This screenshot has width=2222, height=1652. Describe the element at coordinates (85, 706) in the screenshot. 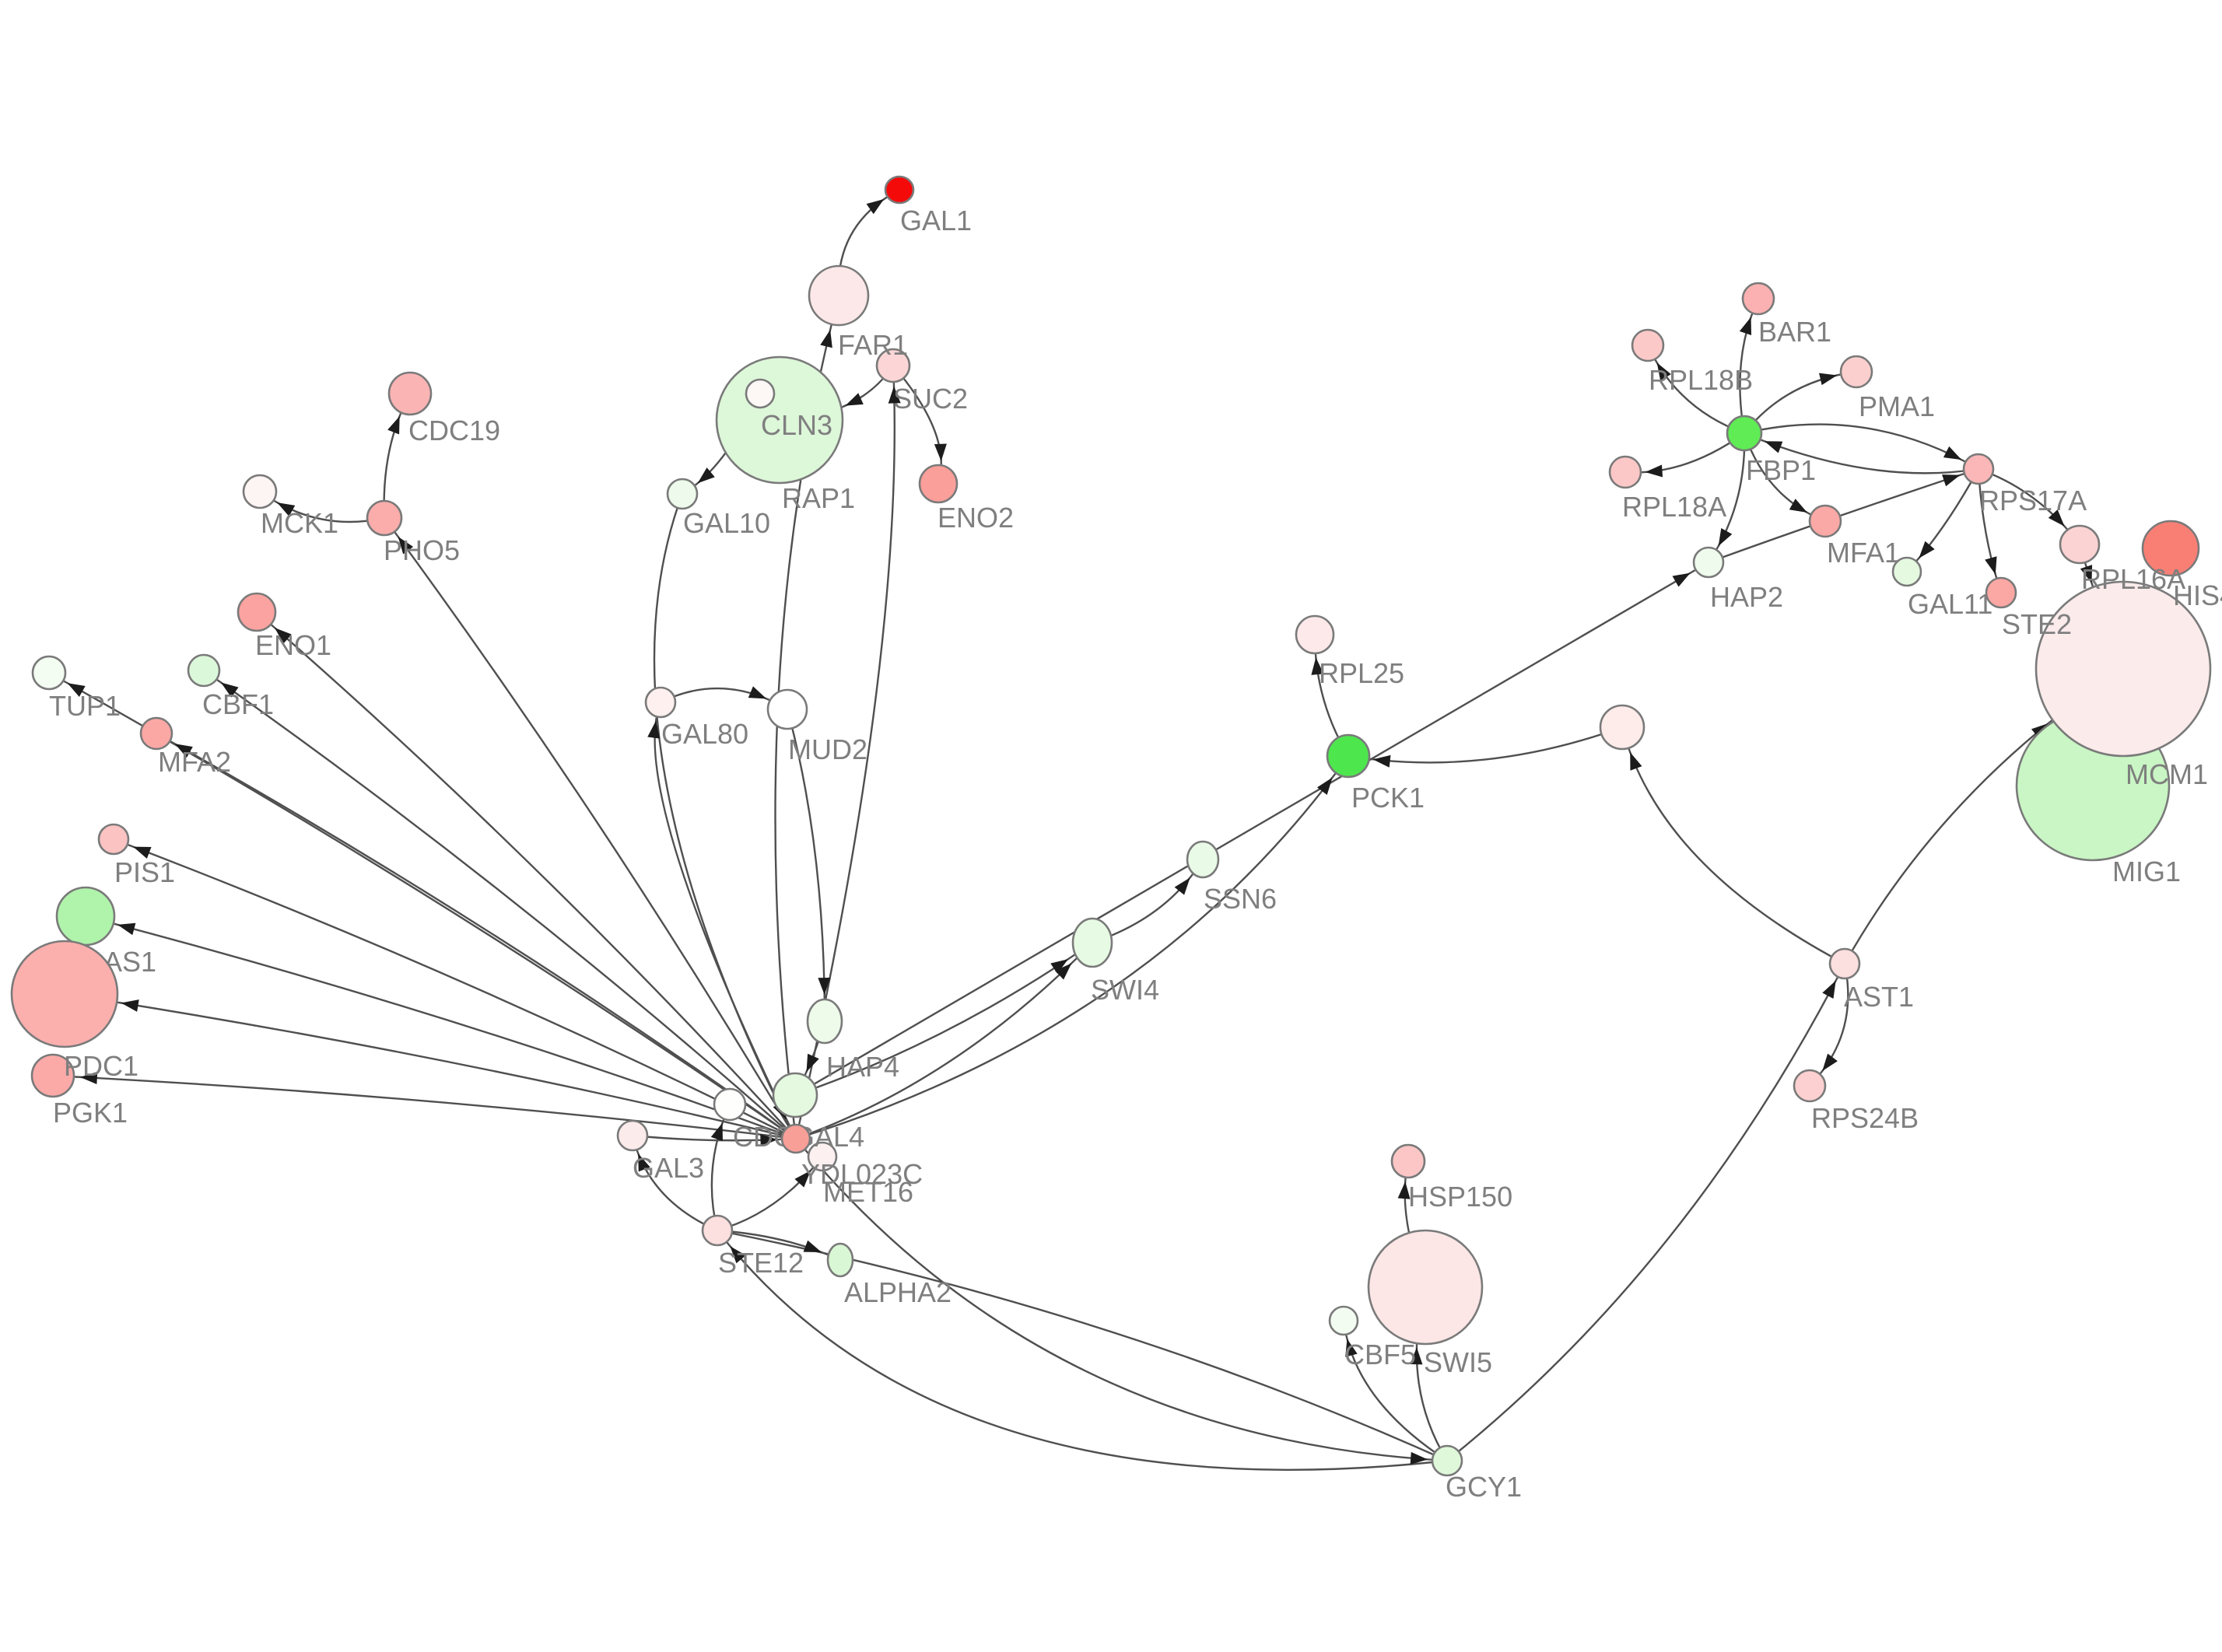

I see `node-label-TUP1: TUP1` at that location.